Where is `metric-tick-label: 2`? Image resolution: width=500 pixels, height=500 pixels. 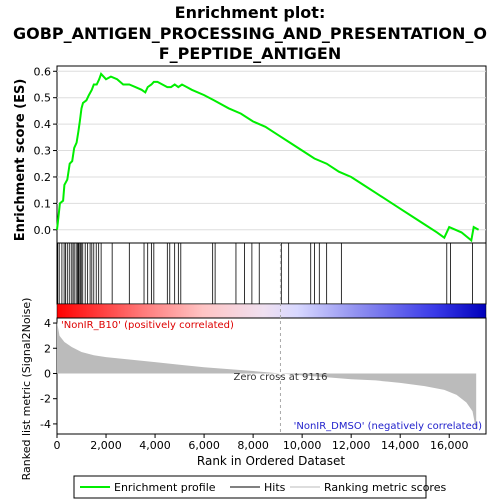 metric-tick-label: 2 is located at coordinates (47, 348).